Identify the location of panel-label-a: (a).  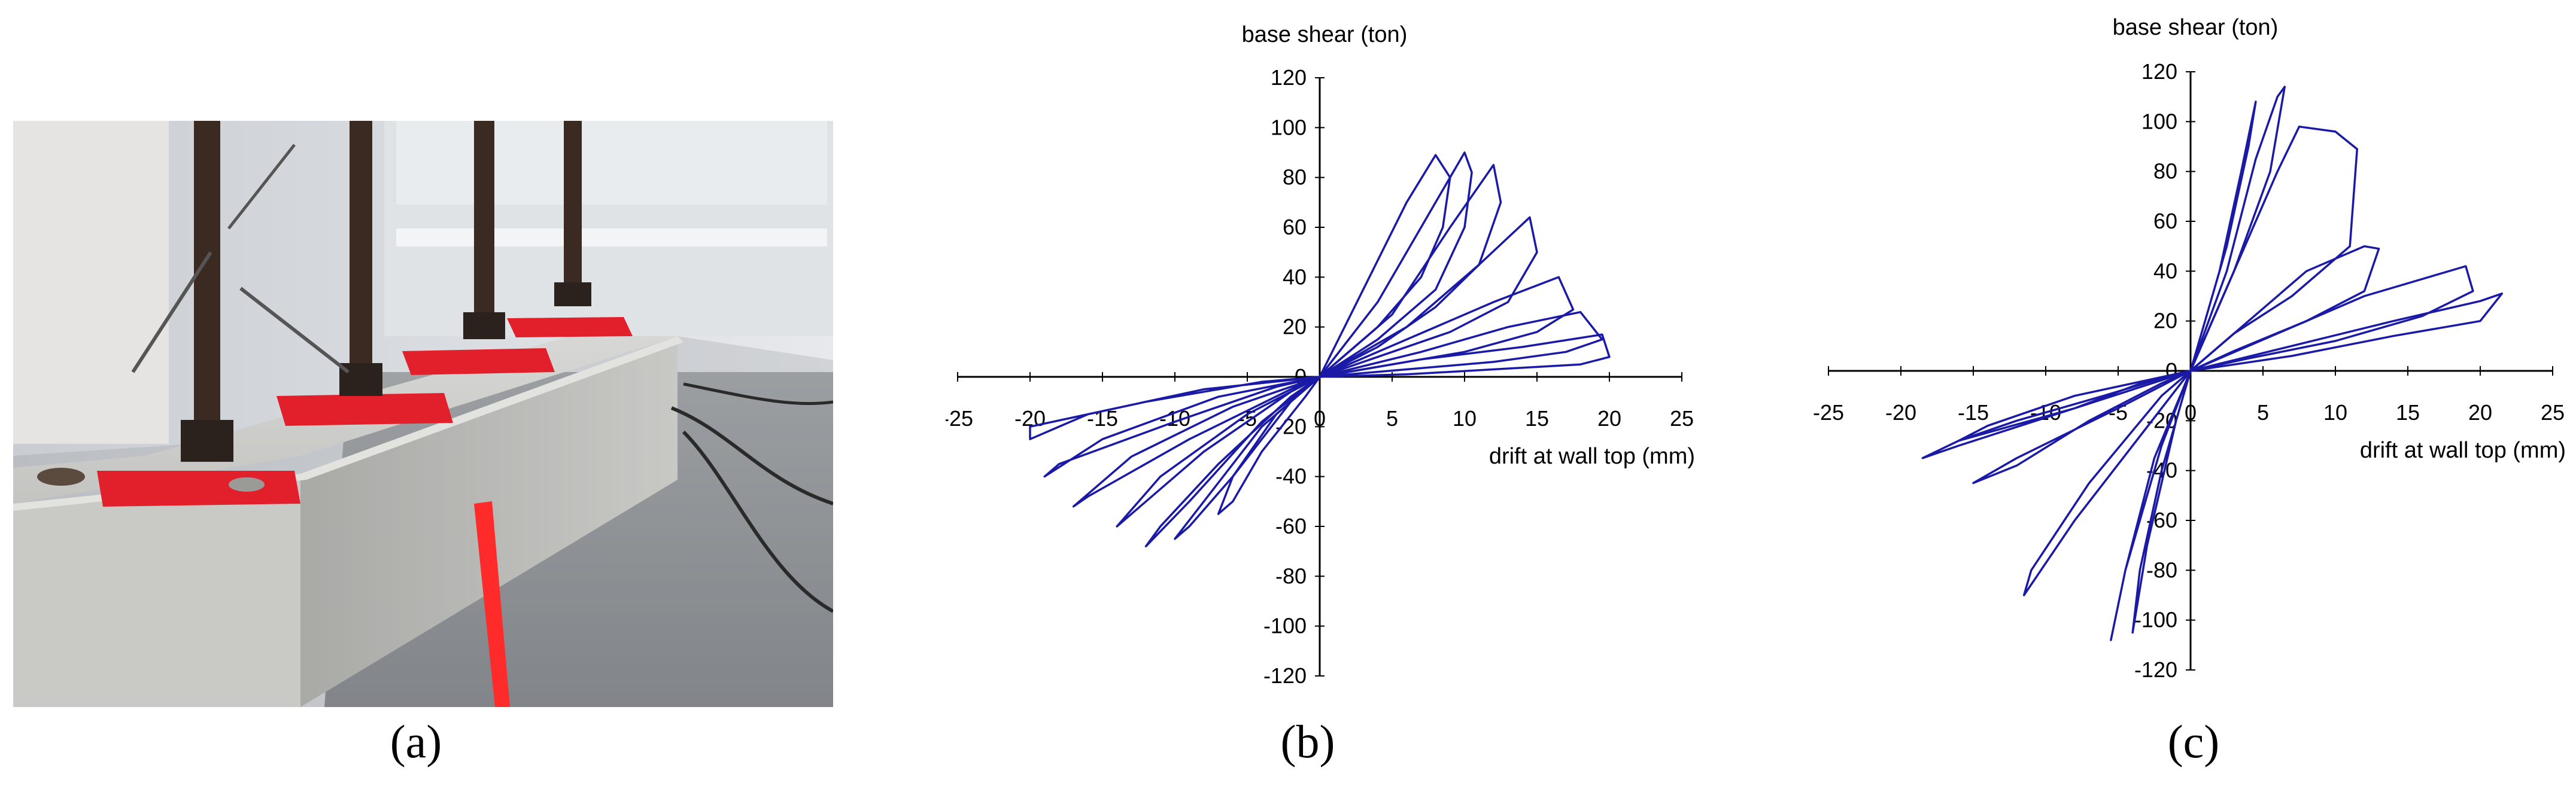
(416, 741).